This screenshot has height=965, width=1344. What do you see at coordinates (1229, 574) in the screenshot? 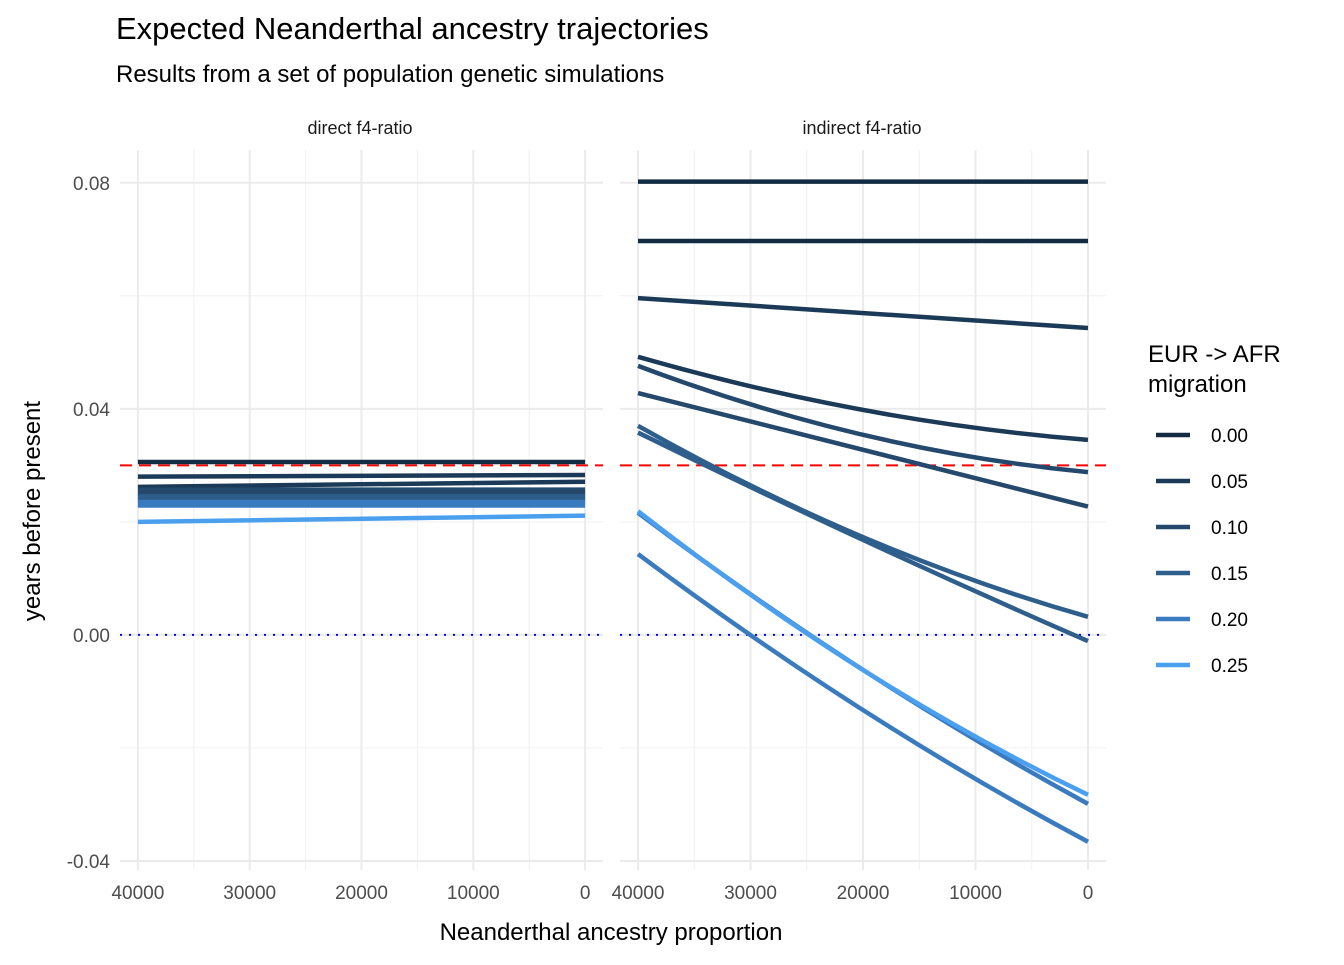
I see `legend-label: 0.15` at bounding box center [1229, 574].